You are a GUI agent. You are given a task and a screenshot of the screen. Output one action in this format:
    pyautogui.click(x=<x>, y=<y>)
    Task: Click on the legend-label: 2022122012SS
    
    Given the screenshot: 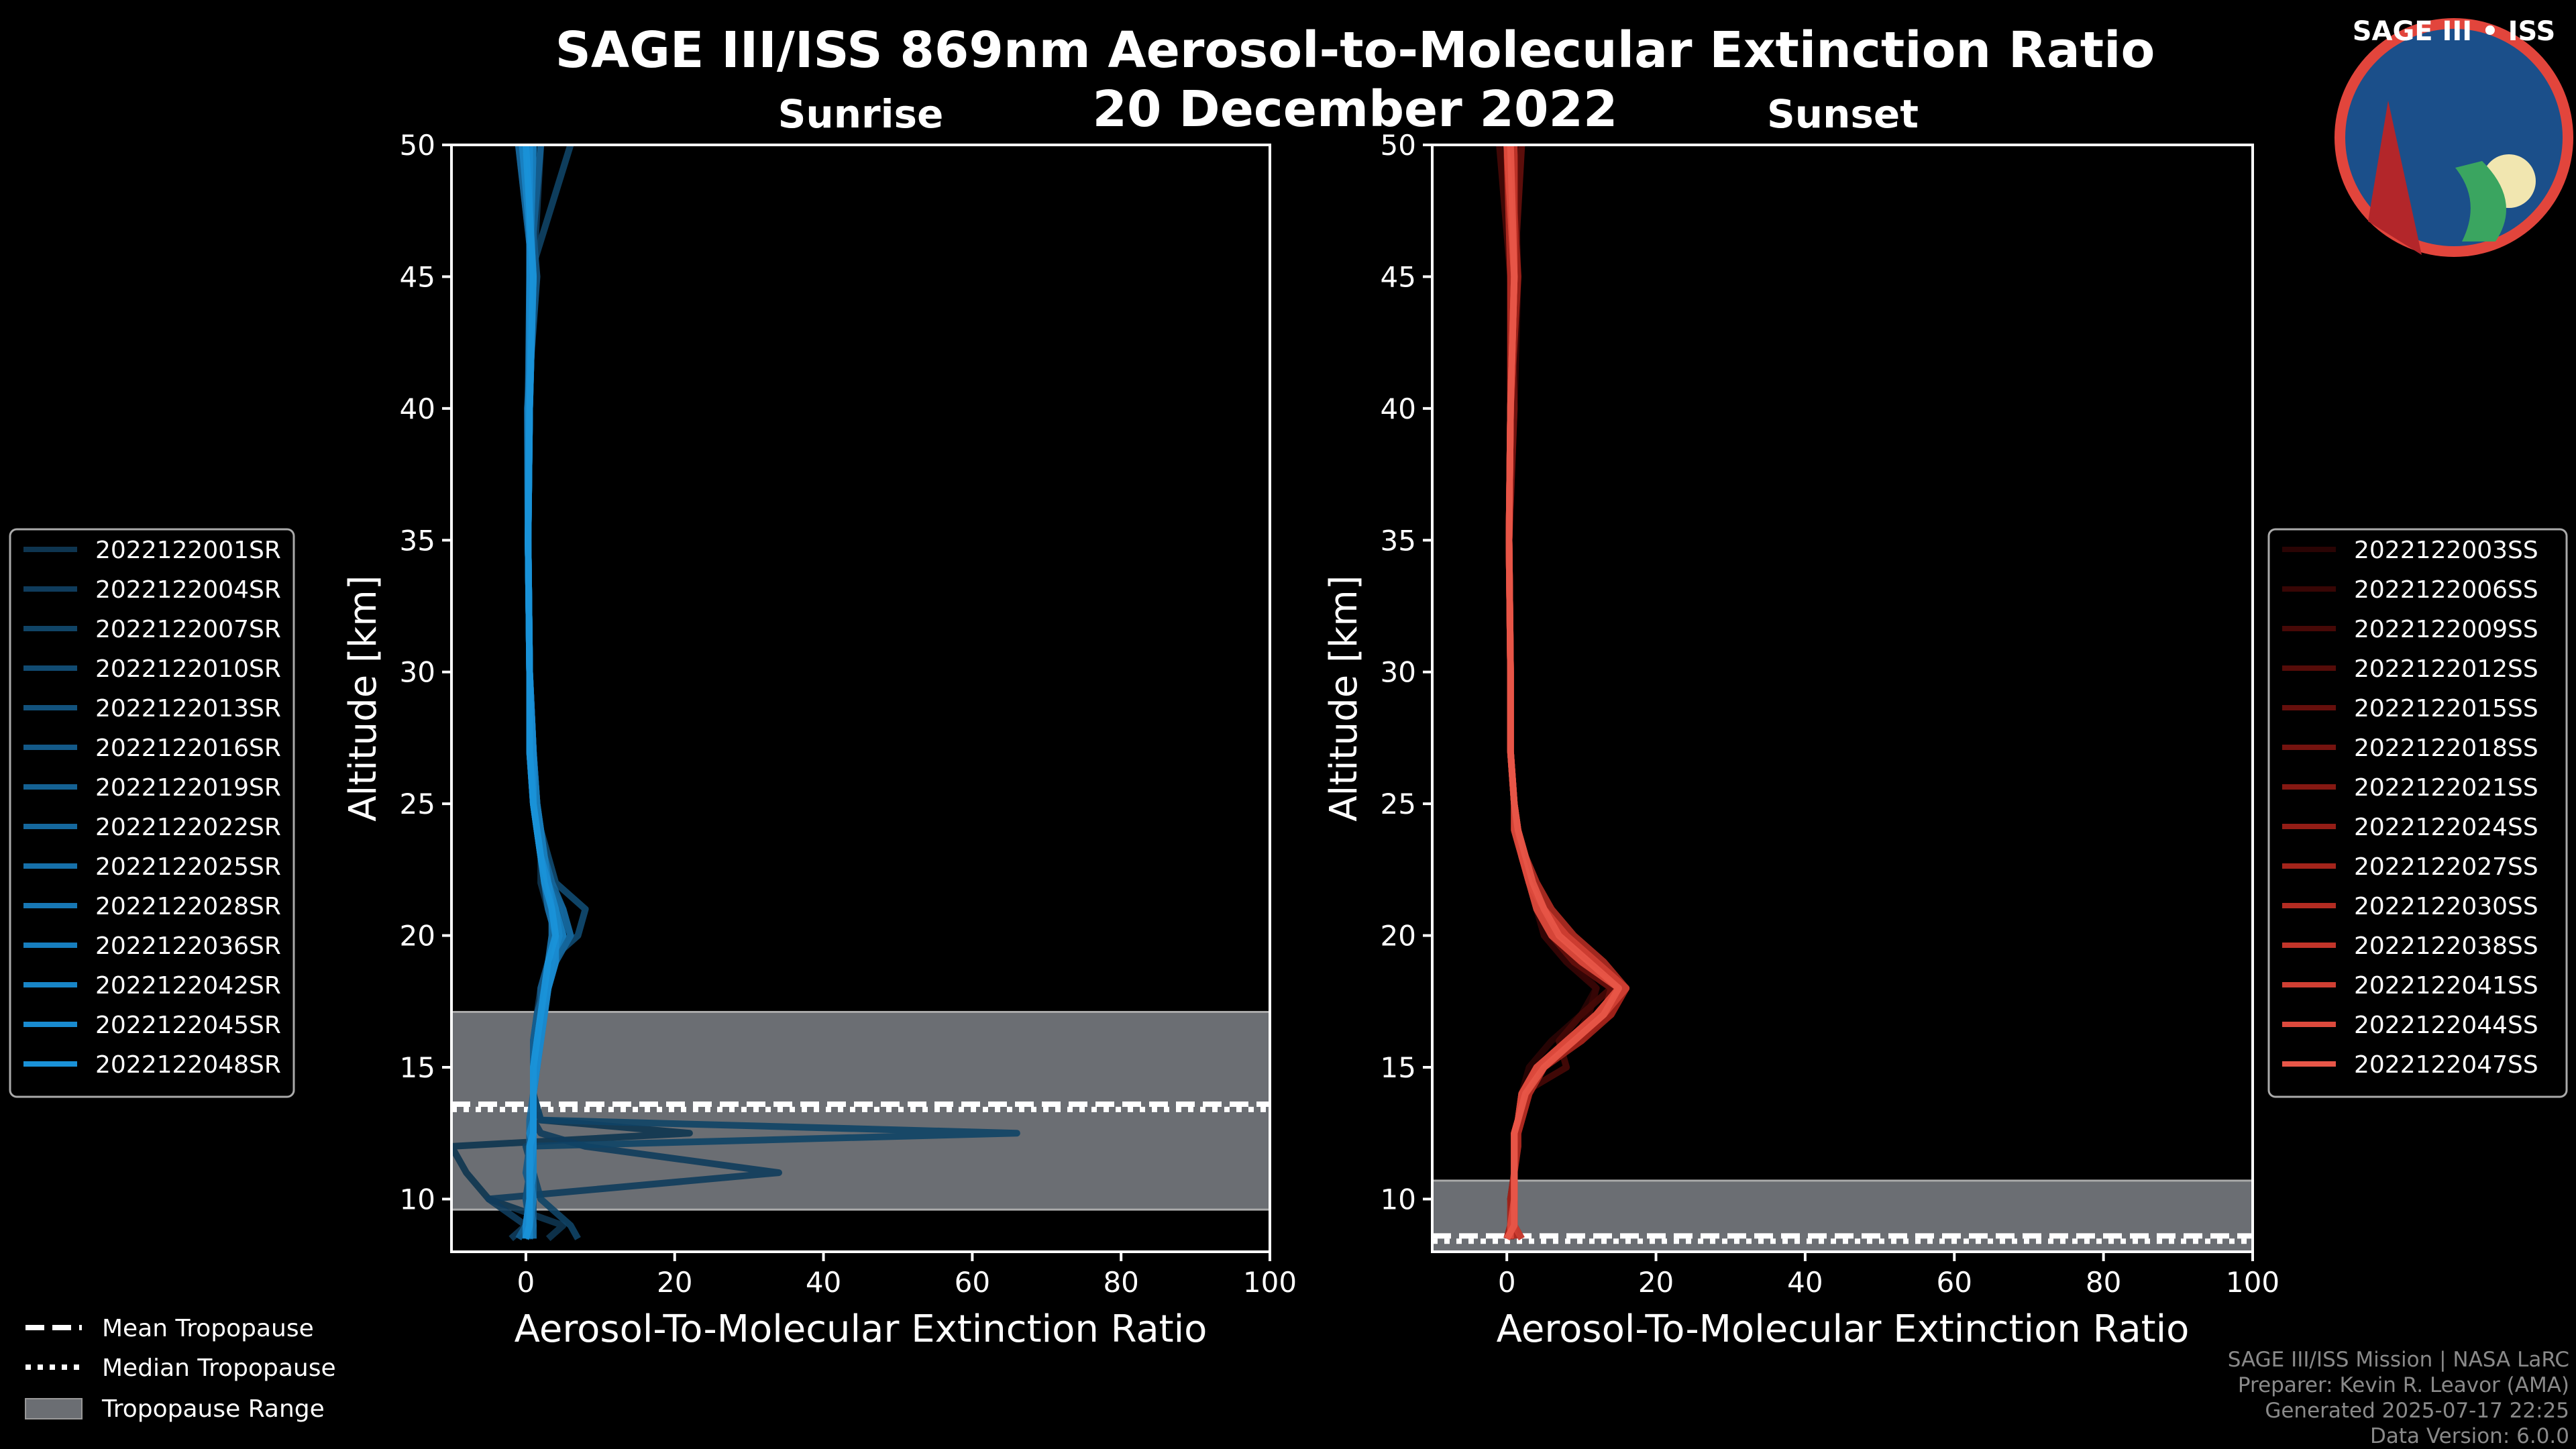 What is the action you would take?
    pyautogui.click(x=2446, y=669)
    